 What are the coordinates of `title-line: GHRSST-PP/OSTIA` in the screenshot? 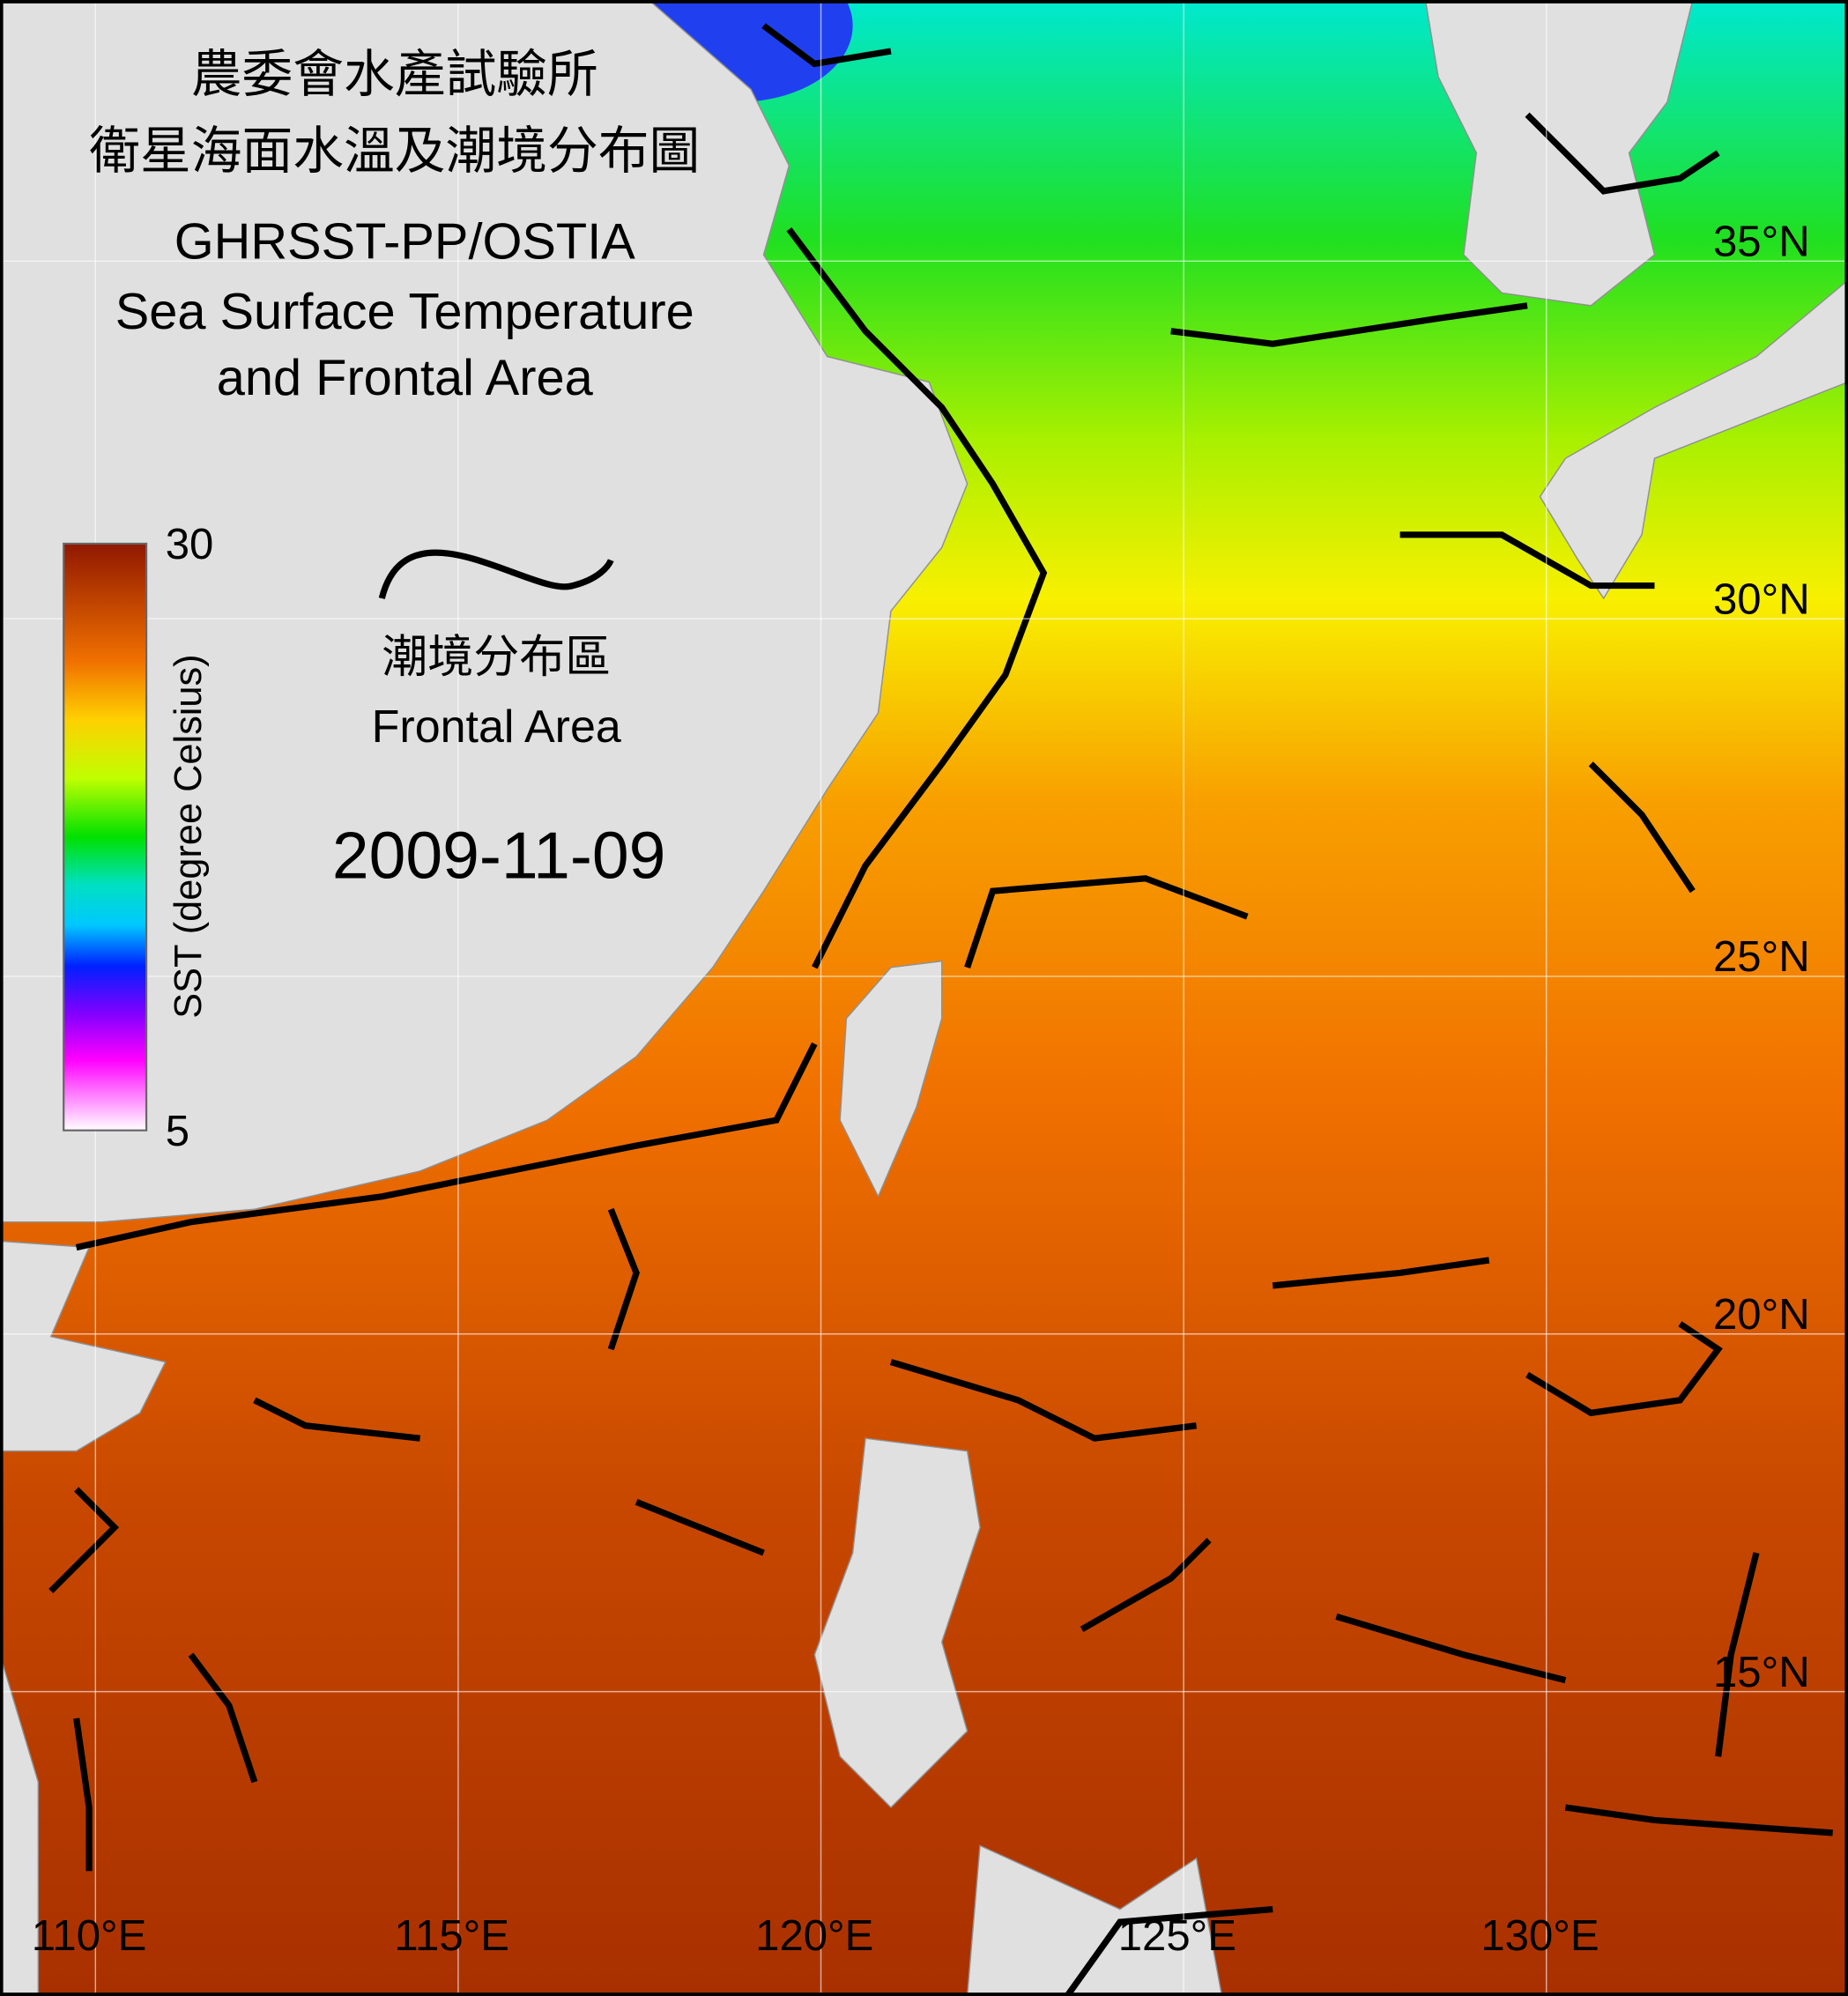 It's located at (405, 241).